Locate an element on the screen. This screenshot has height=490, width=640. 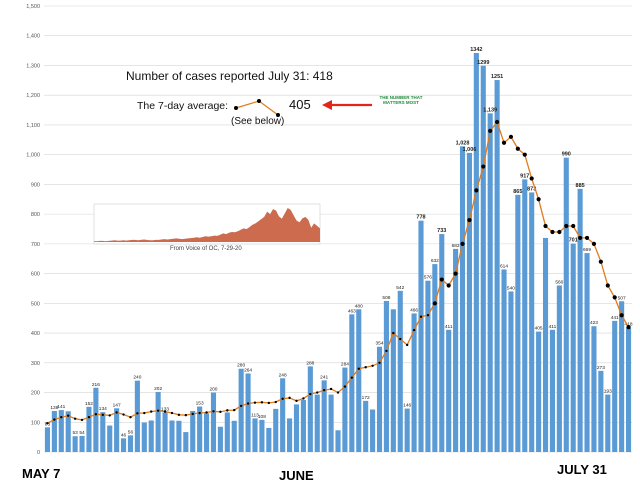
bar-value-label: 865 is located at coordinates (517, 192).